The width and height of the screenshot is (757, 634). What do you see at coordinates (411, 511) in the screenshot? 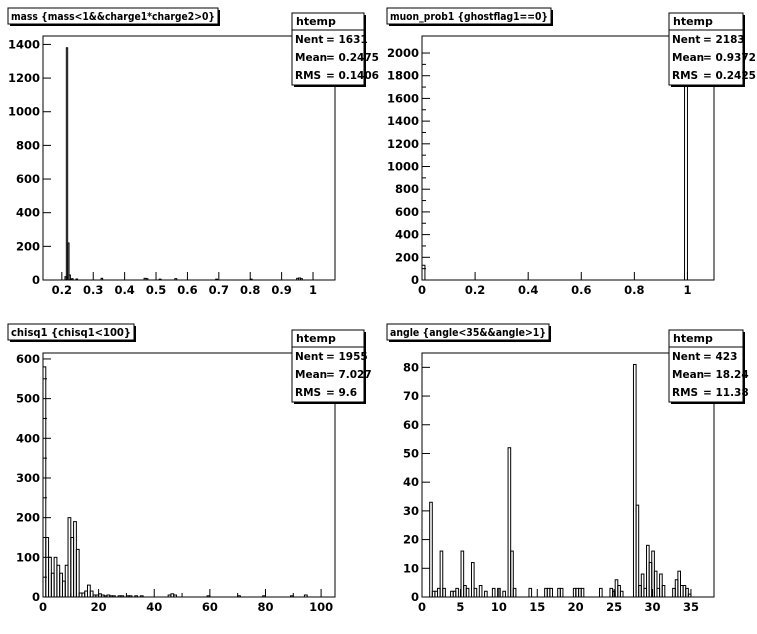
I see `y-tick-label: 30` at bounding box center [411, 511].